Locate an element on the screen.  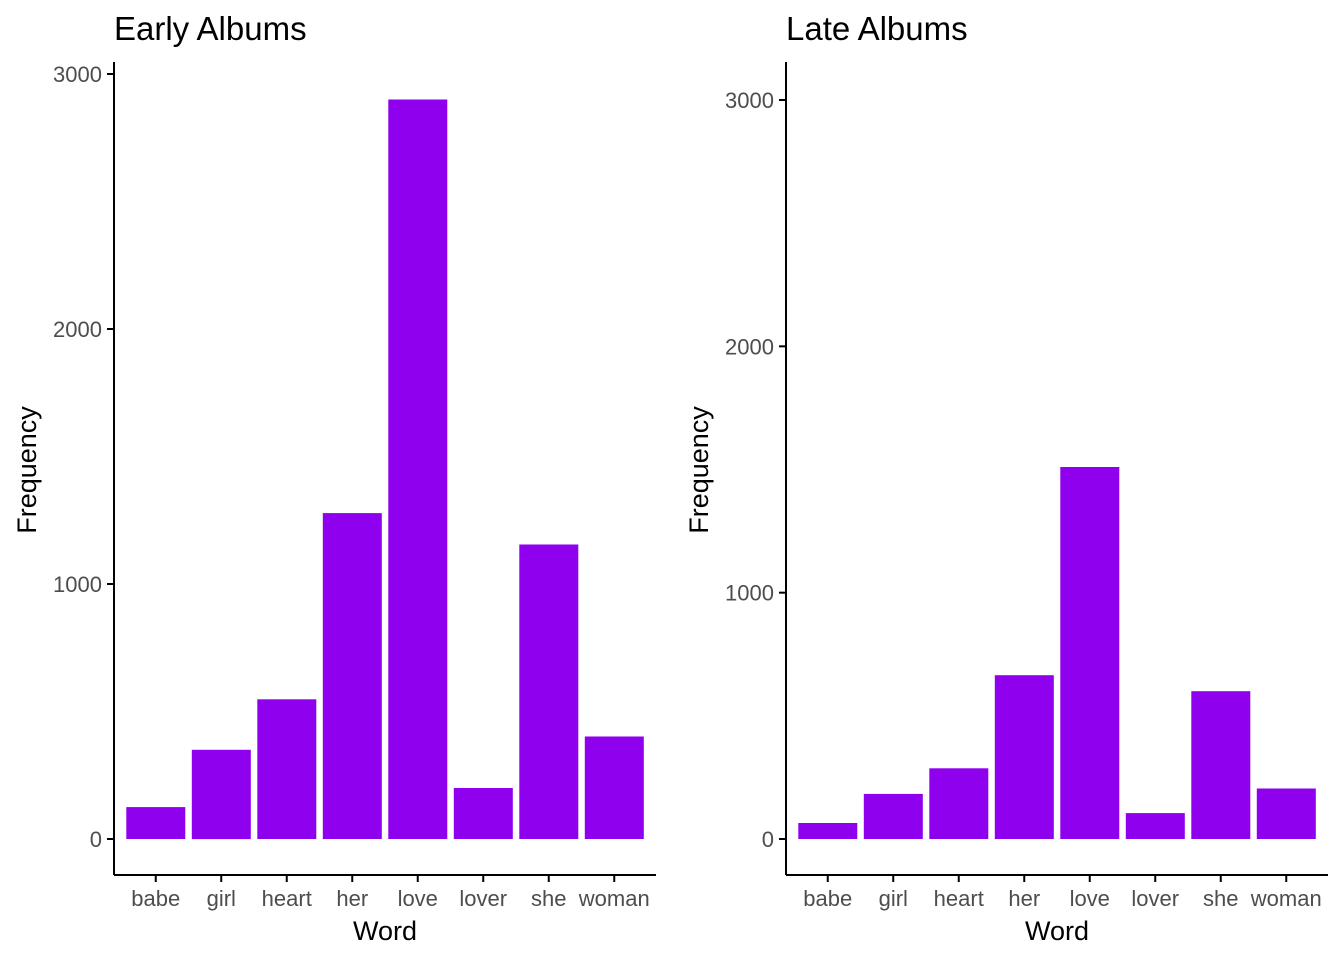
panel-title: Early Albums is located at coordinates (210, 28).